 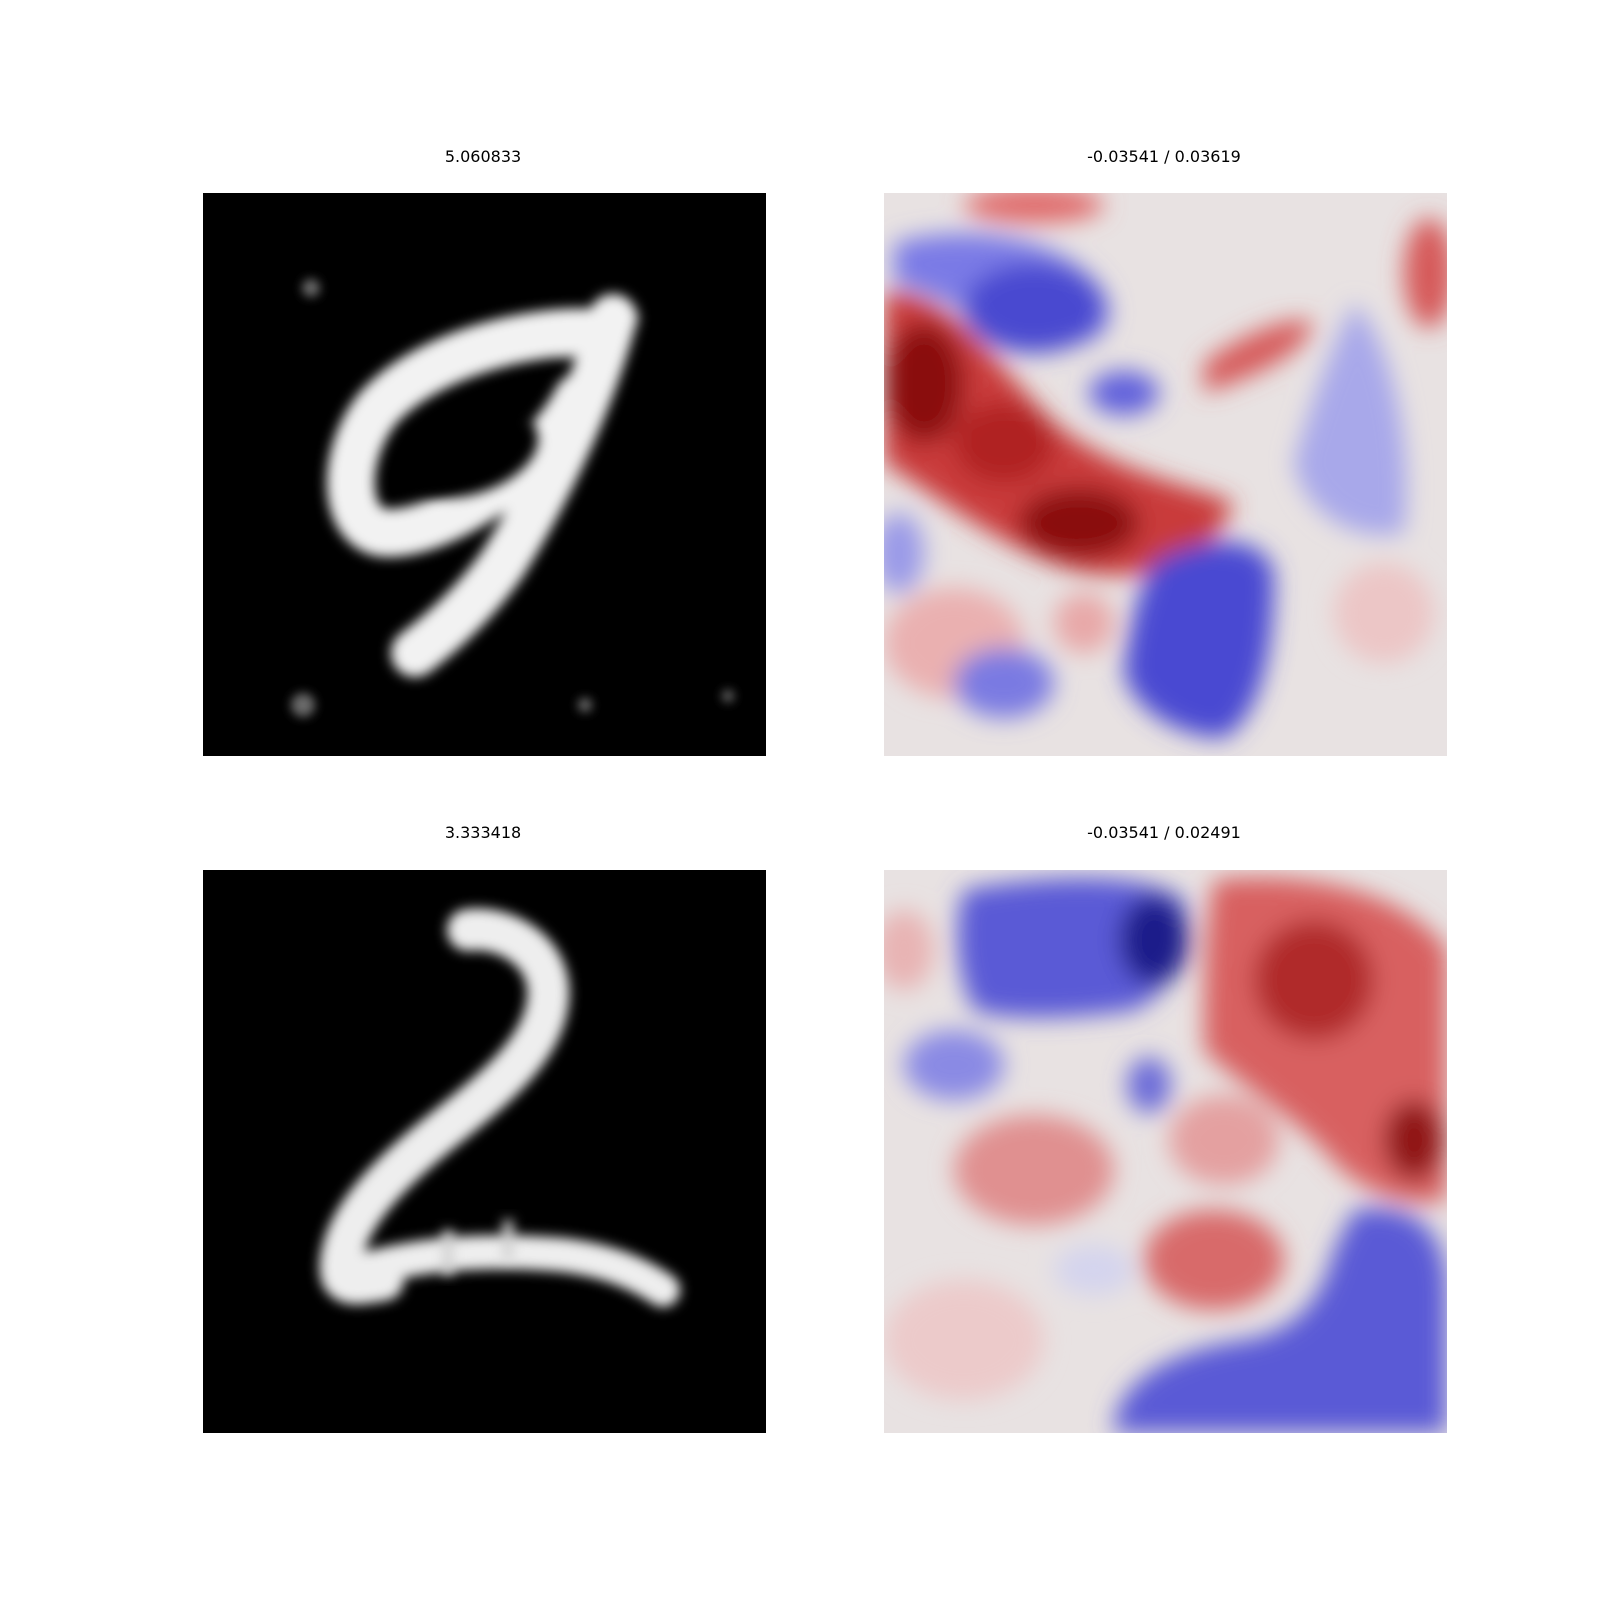 I want to click on attribution-heatmap-1-svg, so click(x=1165, y=474).